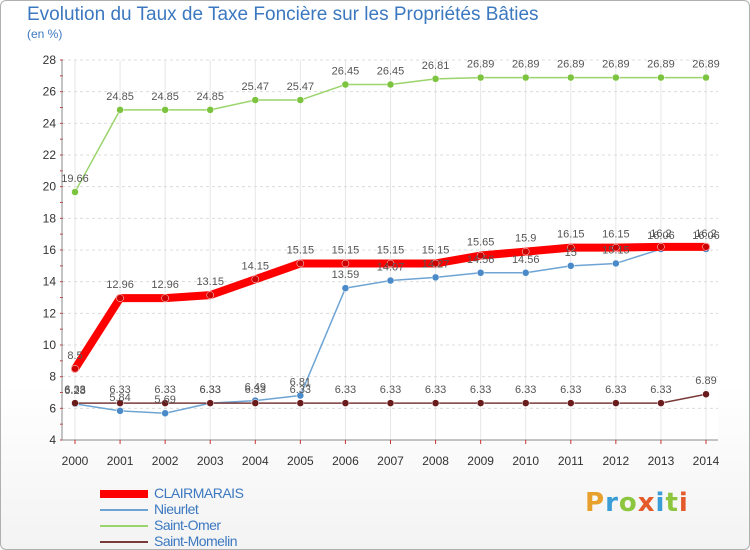  Describe the element at coordinates (52, 408) in the screenshot. I see `y-tick-label: 6` at that location.